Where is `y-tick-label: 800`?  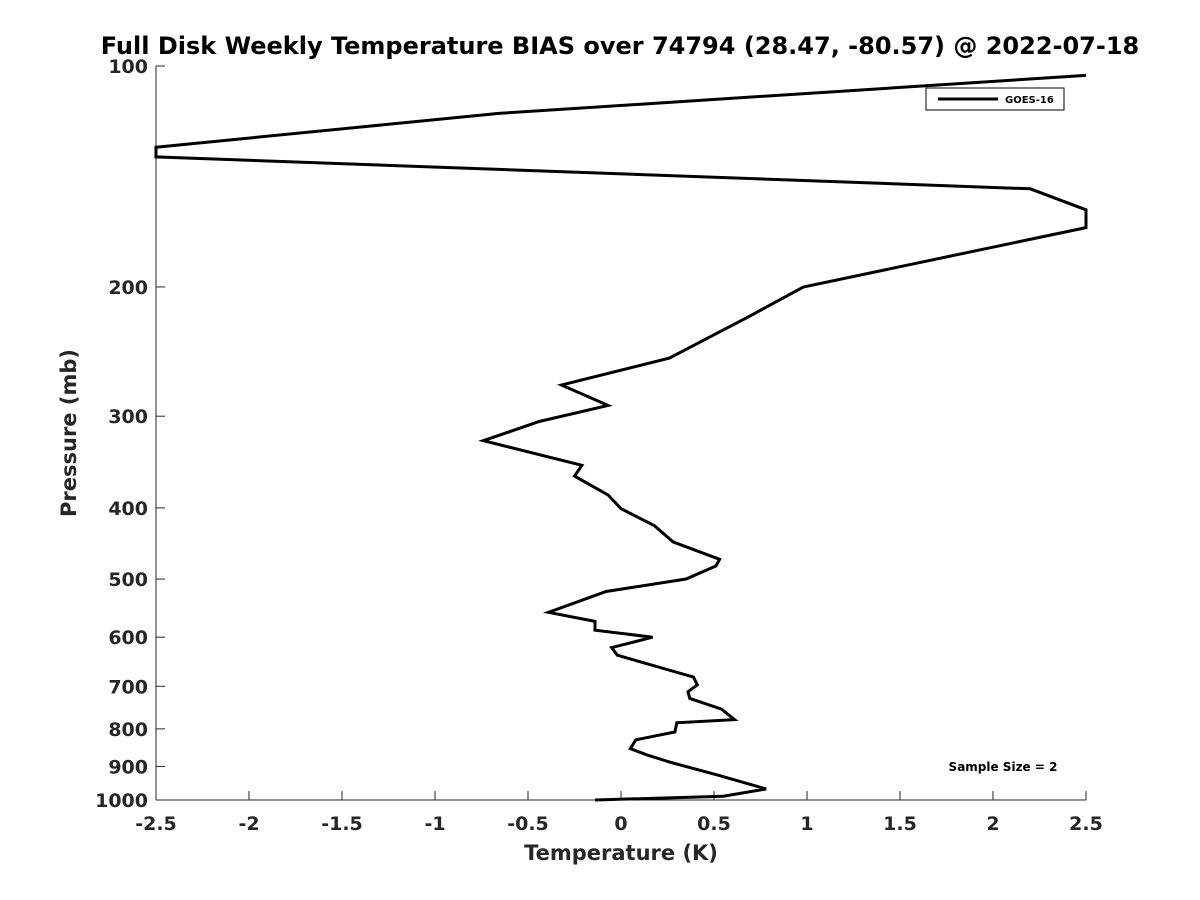
y-tick-label: 800 is located at coordinates (128, 730).